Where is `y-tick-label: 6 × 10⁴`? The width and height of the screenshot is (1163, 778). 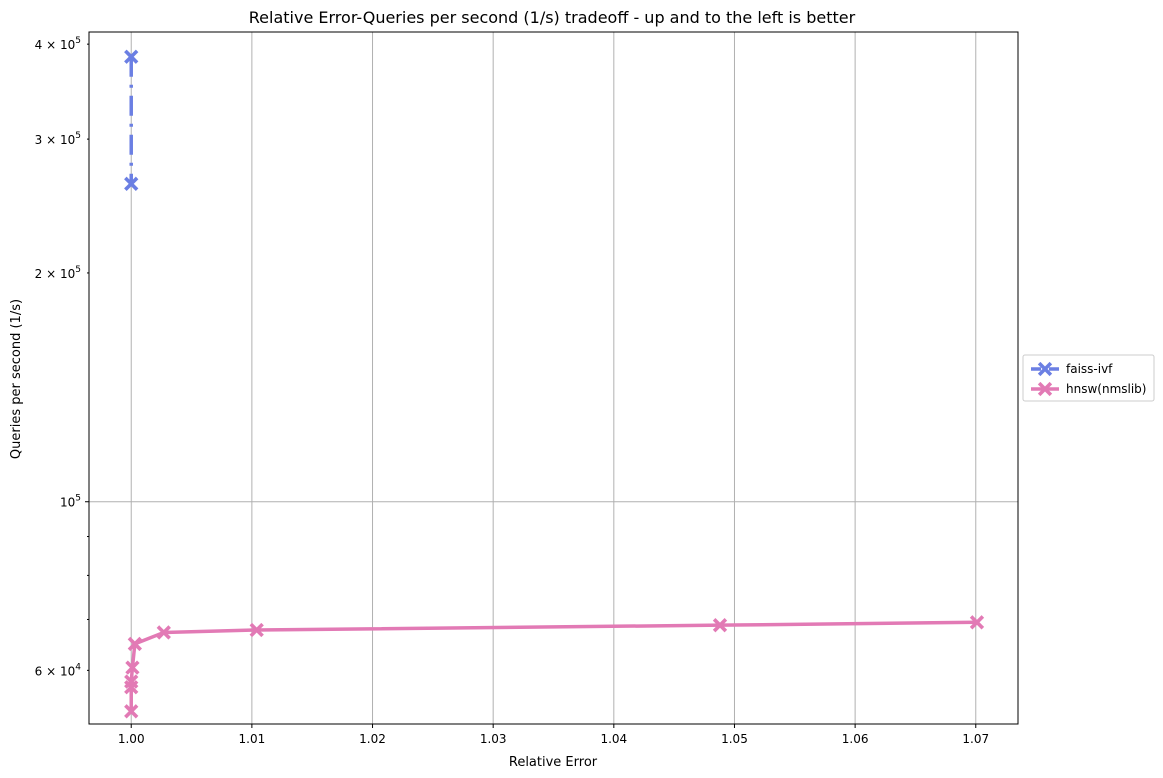
y-tick-label: 6 × 10⁴ is located at coordinates (58, 670).